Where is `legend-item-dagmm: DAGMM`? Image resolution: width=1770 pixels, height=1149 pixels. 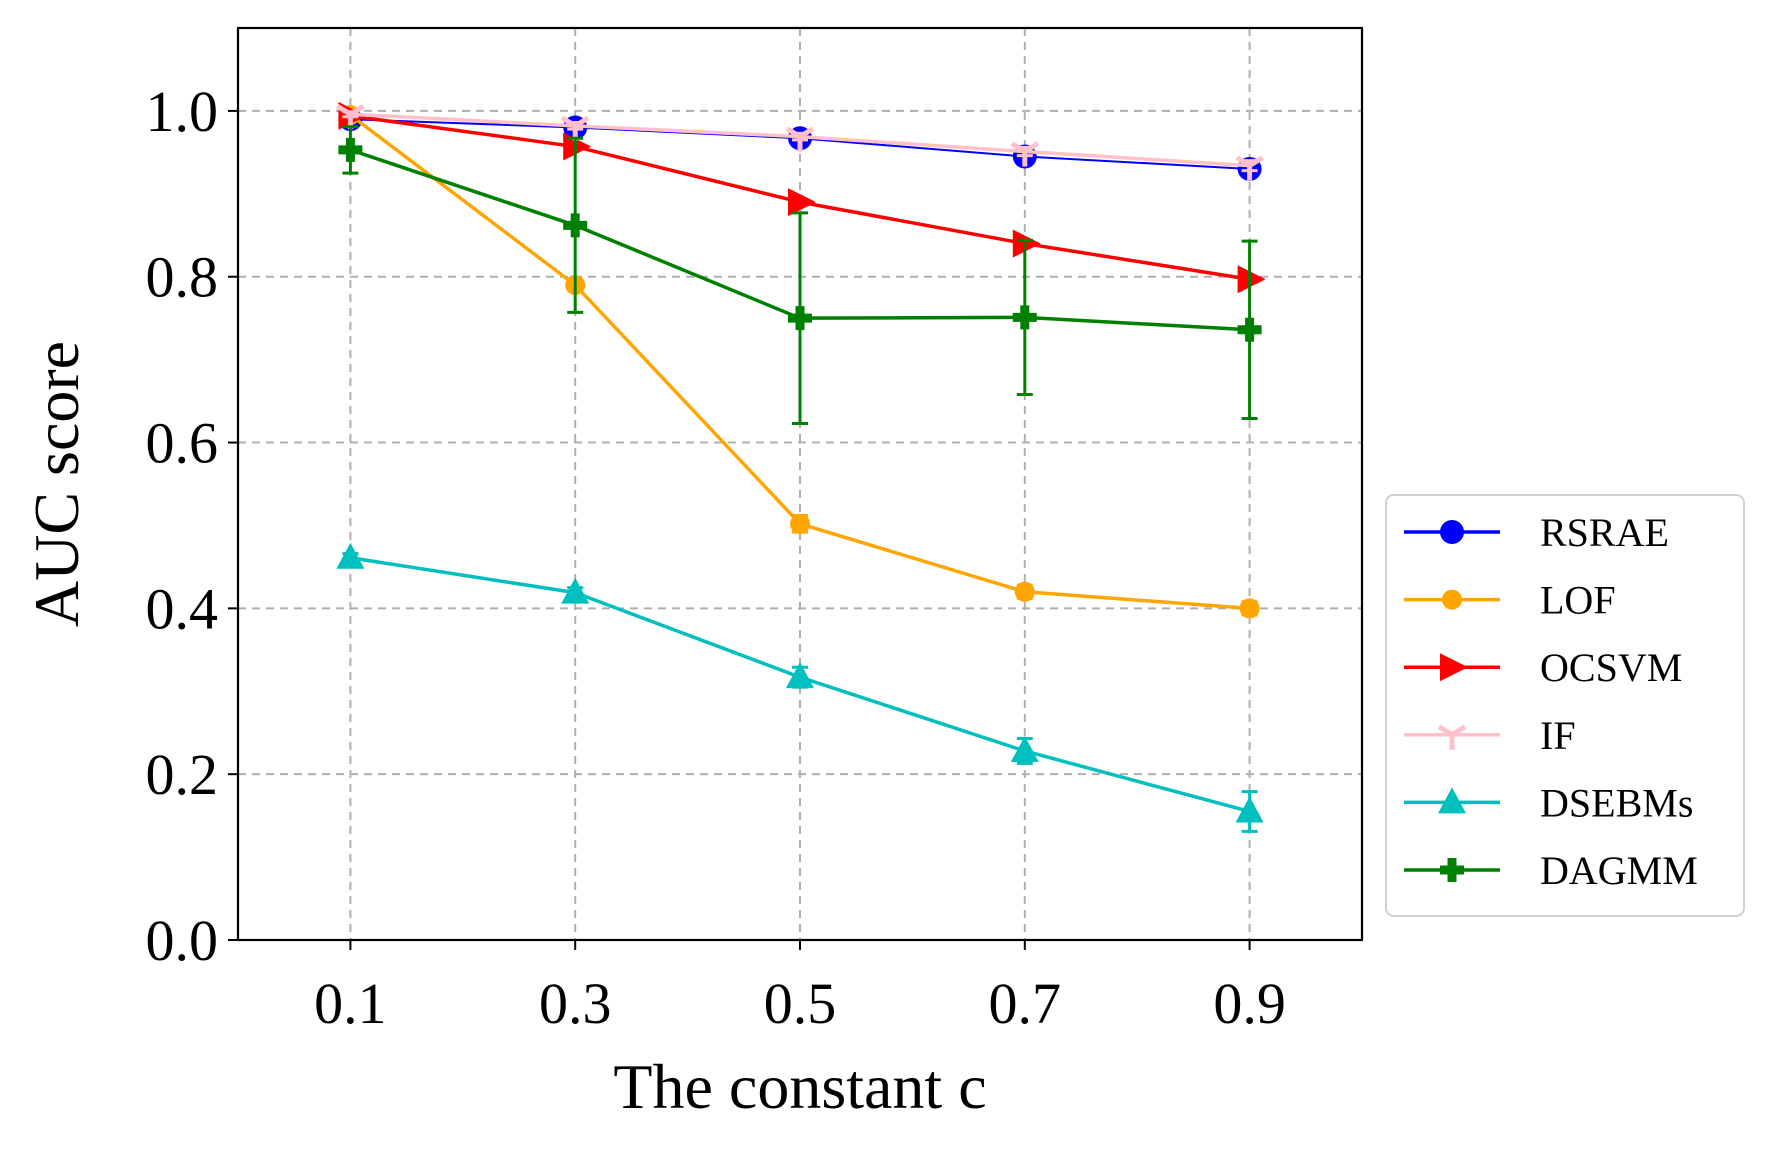
legend-item-dagmm: DAGMM is located at coordinates (1551, 870).